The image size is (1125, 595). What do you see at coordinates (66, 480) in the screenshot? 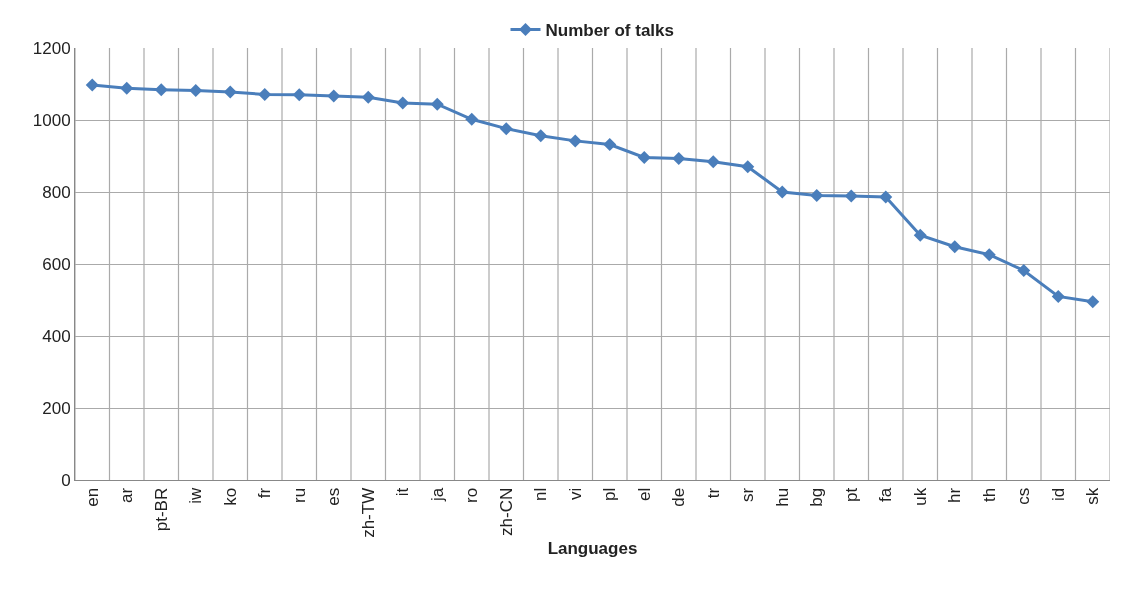
I see `y-tick-label: 0` at bounding box center [66, 480].